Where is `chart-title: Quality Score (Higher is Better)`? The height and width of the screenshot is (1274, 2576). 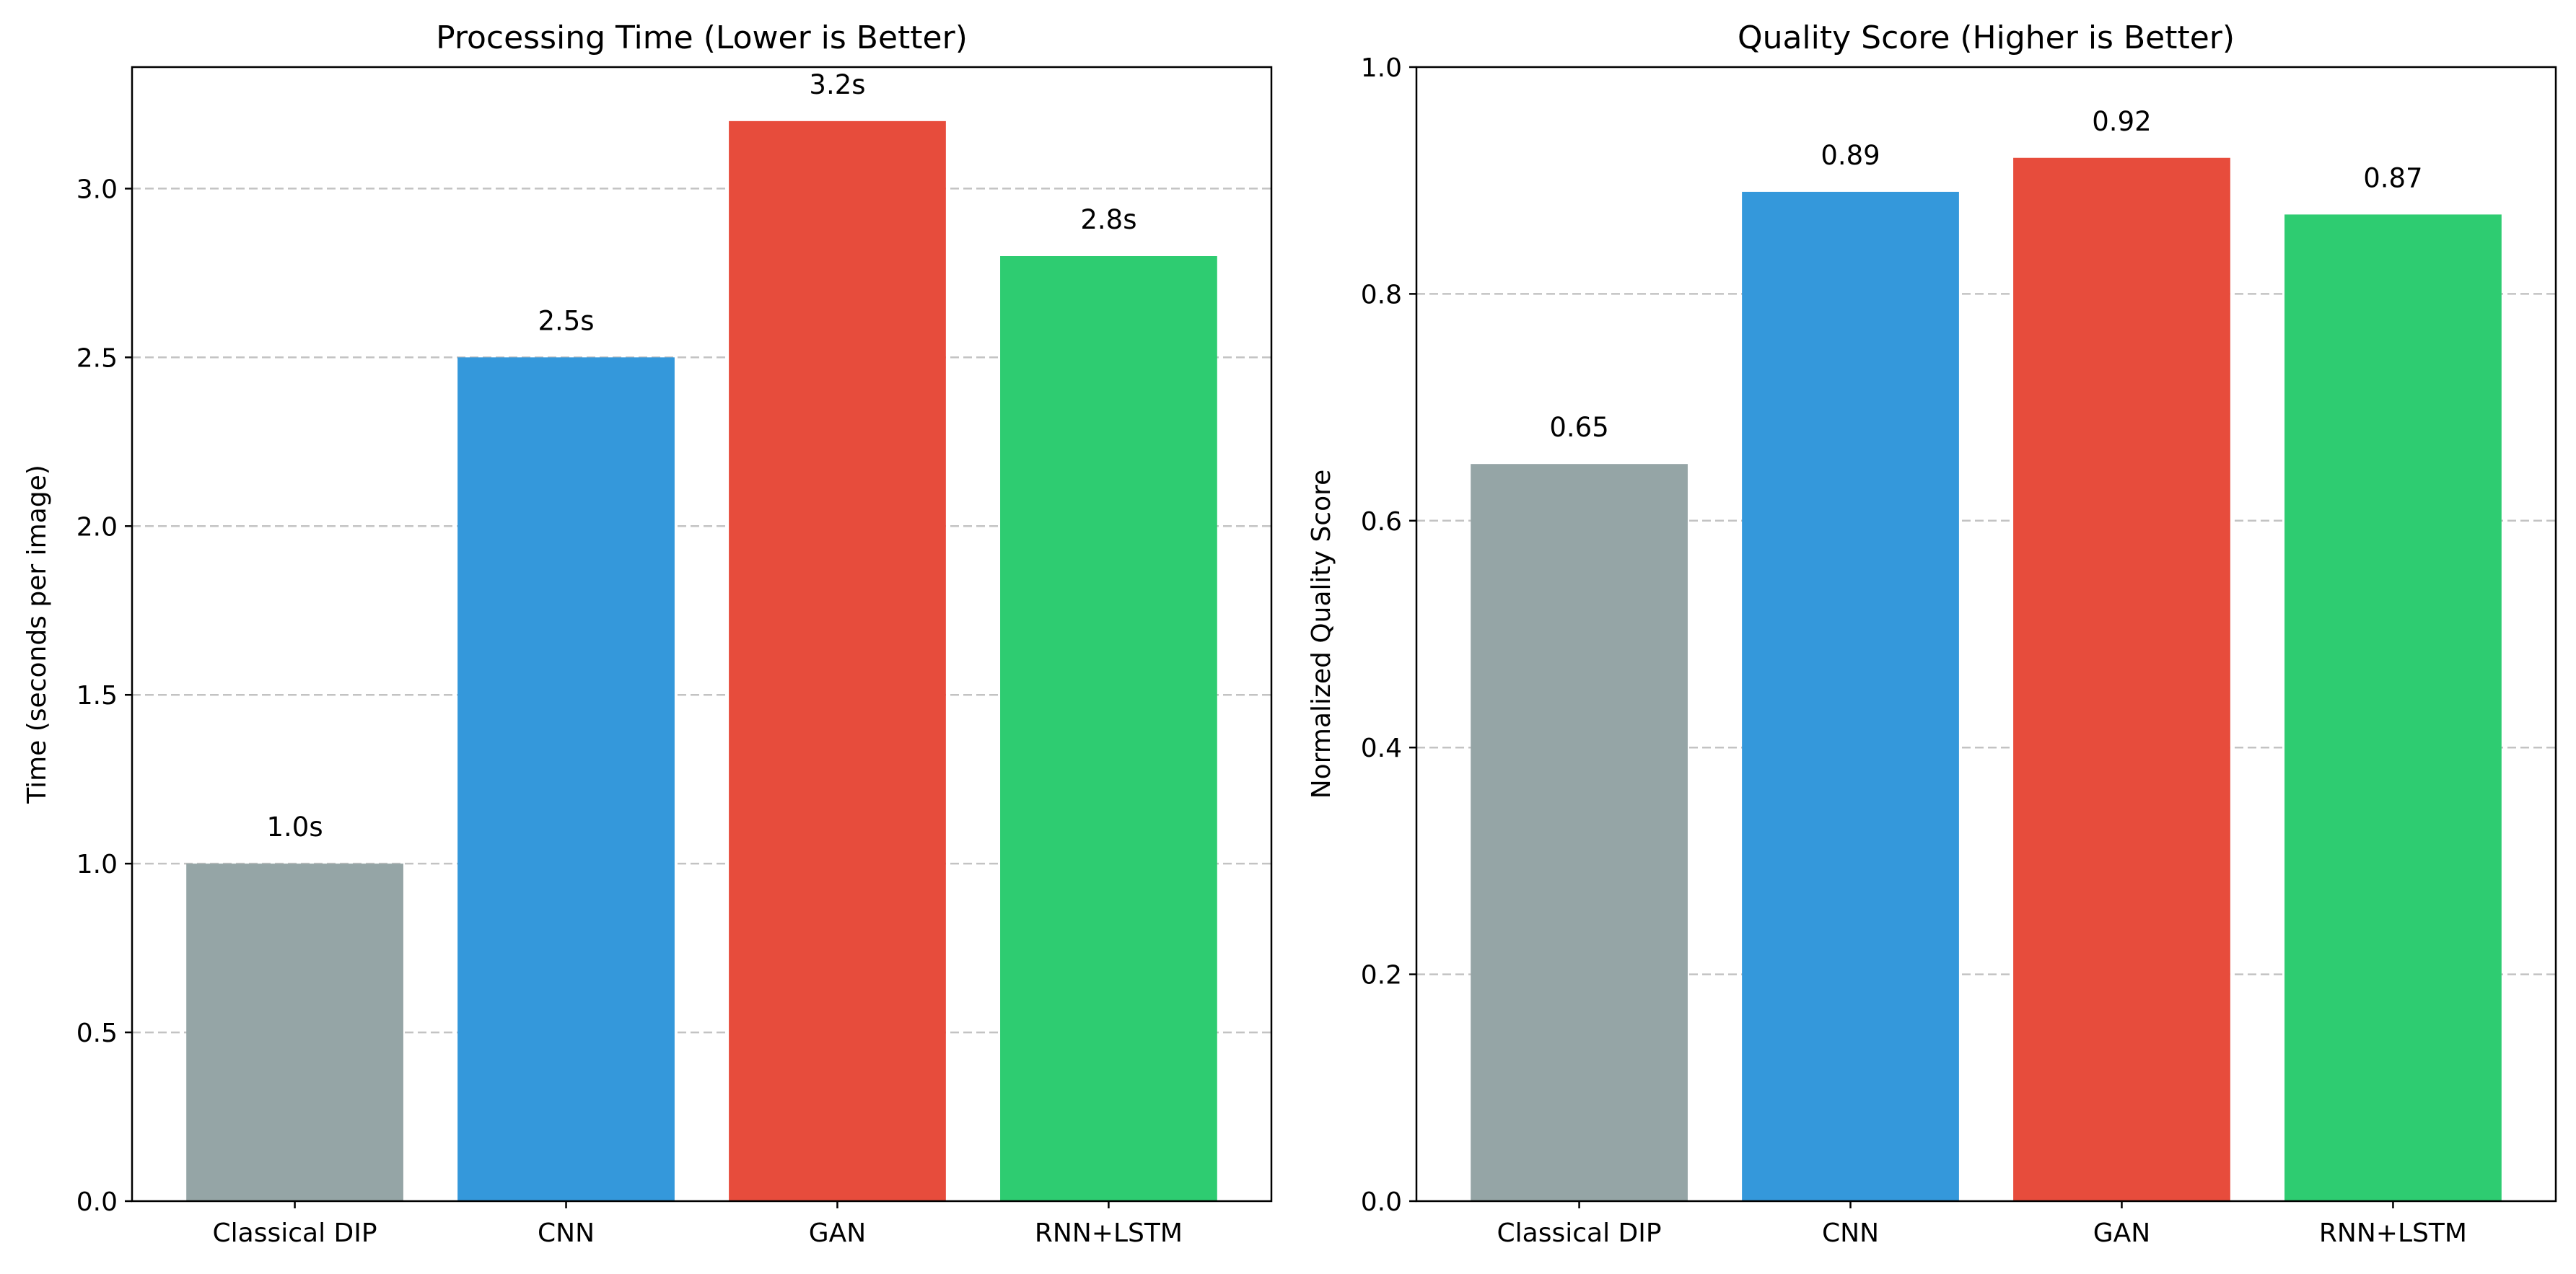 chart-title: Quality Score (Higher is Better) is located at coordinates (1986, 37).